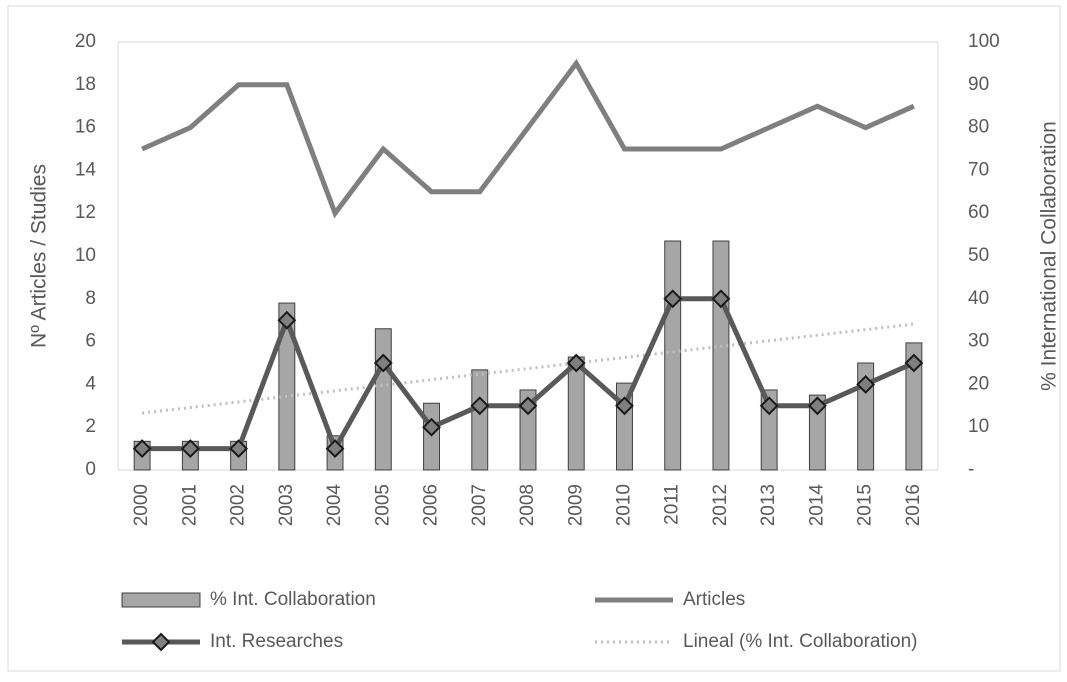 The height and width of the screenshot is (682, 1067). I want to click on y-axis-title: Nº Articles / Studies, so click(39, 256).